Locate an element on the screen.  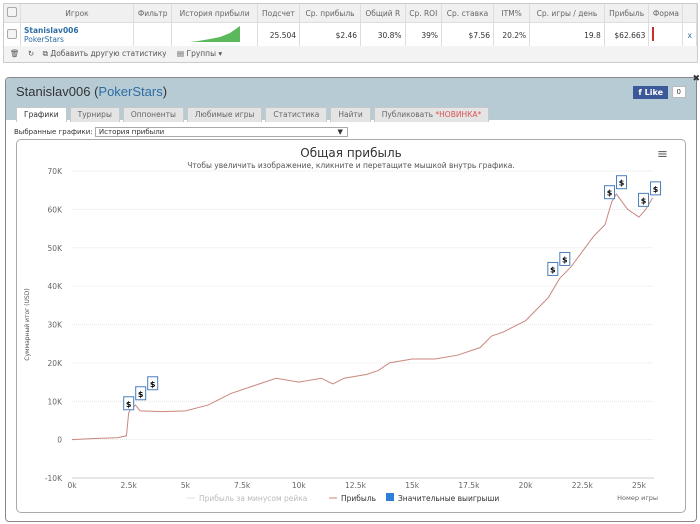
tab-charts: Графики is located at coordinates (41, 114).